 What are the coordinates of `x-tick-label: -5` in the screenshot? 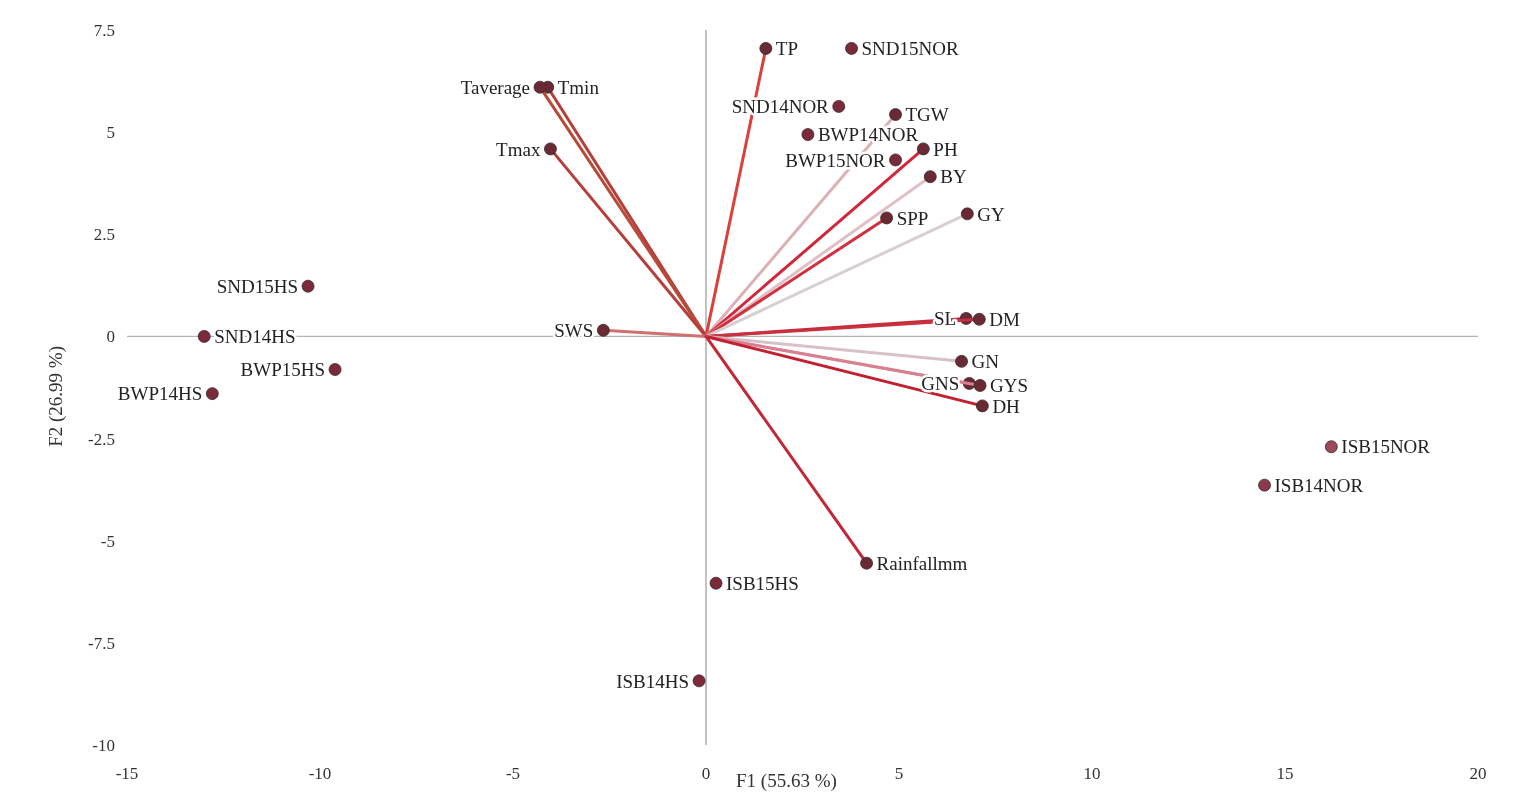 It's located at (513, 773).